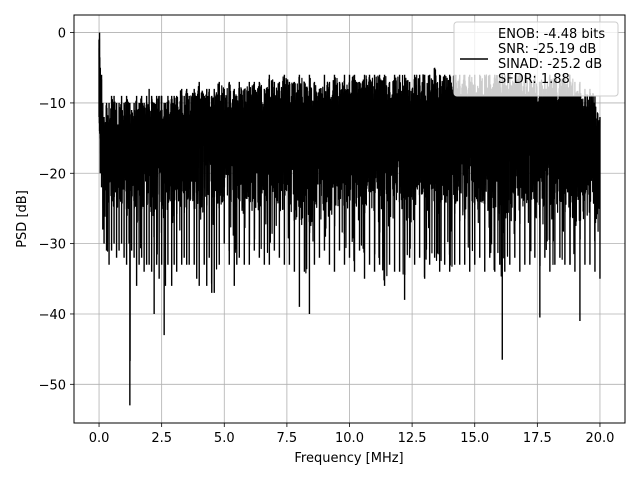 This screenshot has height=480, width=640. What do you see at coordinates (161, 438) in the screenshot?
I see `x-tick-label: 2.5` at bounding box center [161, 438].